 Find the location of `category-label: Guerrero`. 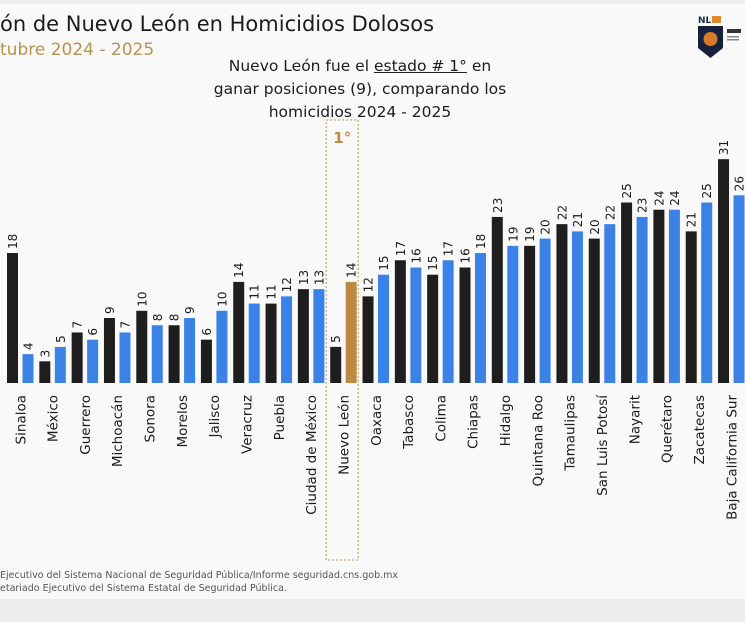

category-label: Guerrero is located at coordinates (86, 425).